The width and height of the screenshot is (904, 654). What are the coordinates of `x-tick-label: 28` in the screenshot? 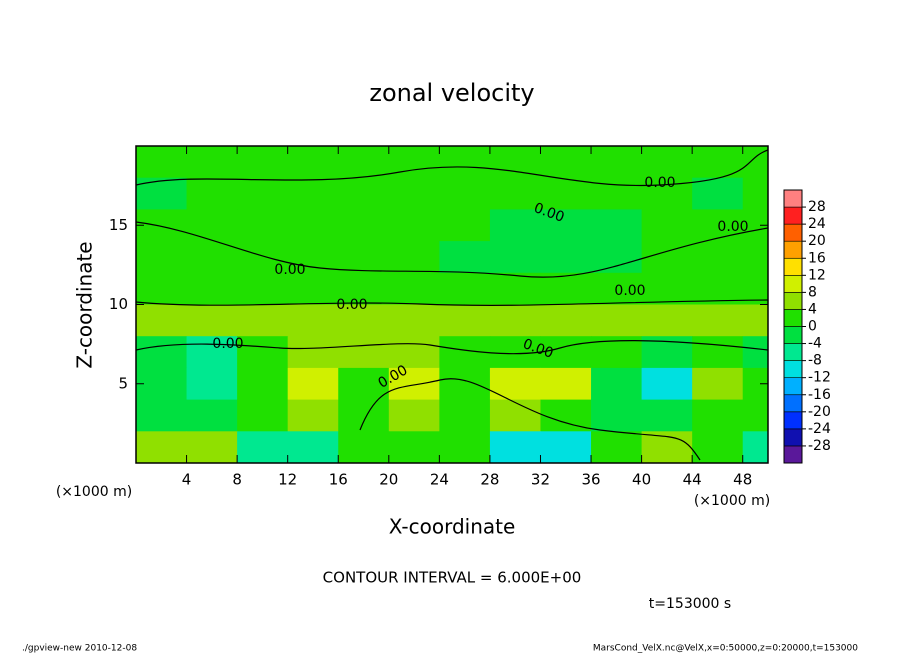 It's located at (489, 480).